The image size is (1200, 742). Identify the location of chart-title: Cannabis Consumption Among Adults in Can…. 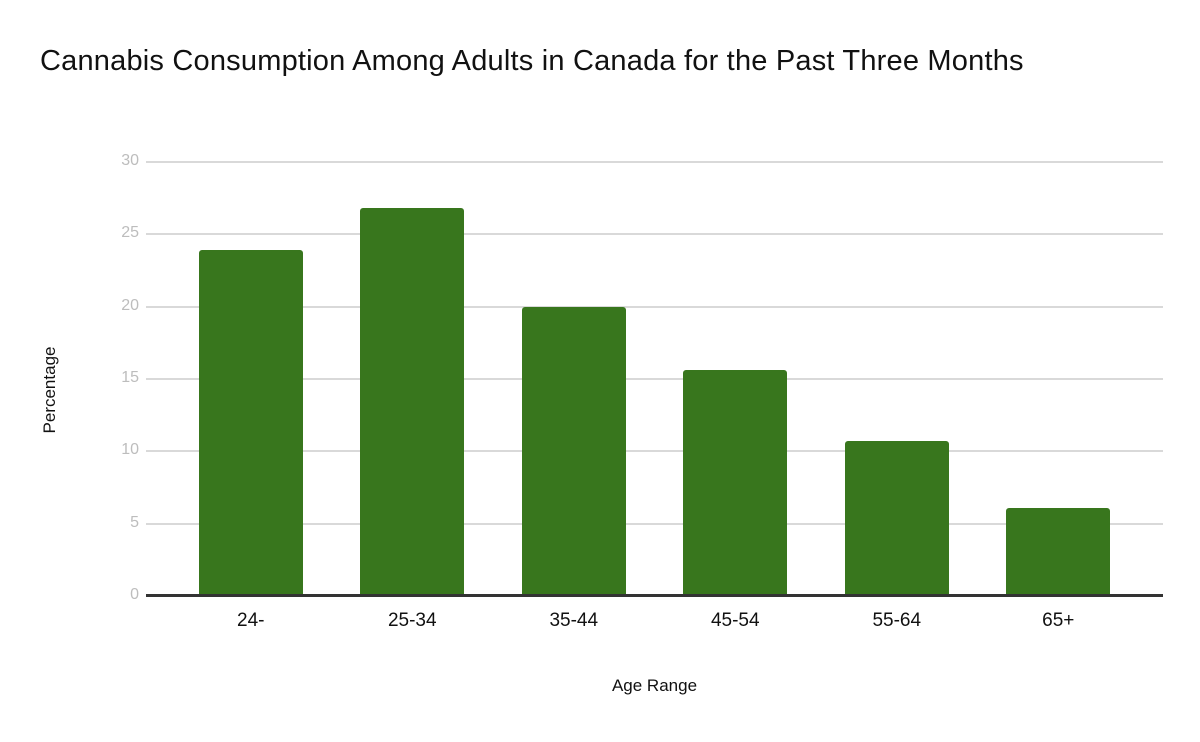
(532, 61).